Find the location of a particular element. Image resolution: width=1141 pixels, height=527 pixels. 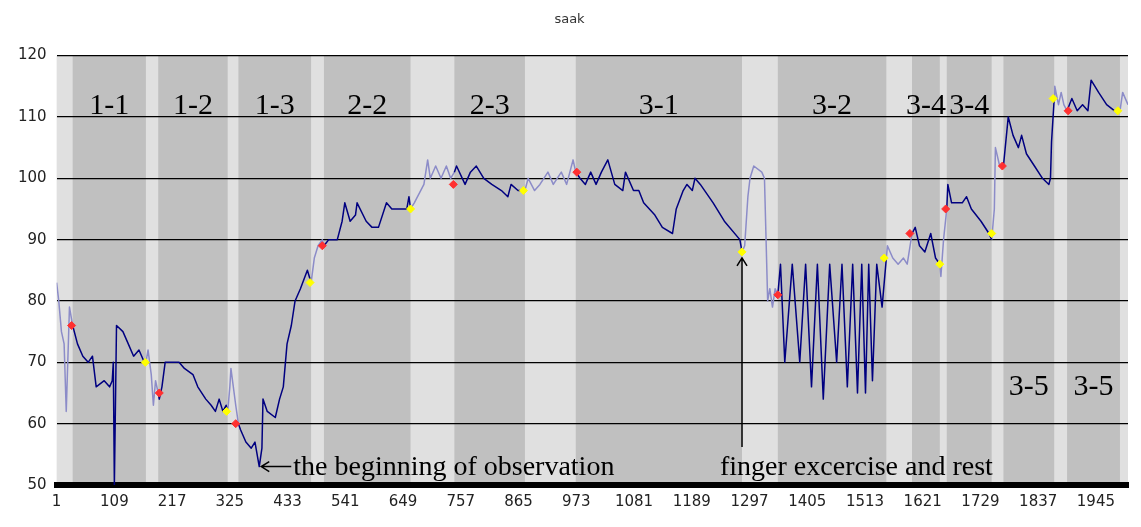

band-label: 2-2 is located at coordinates (367, 103).